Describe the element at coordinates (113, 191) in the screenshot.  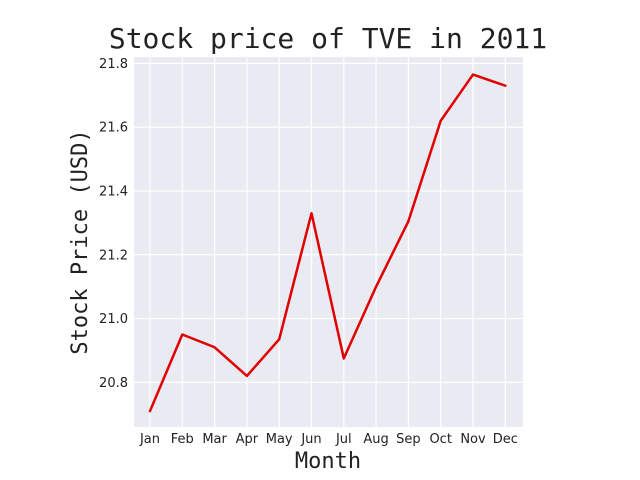
I see `y-tick-label: 21.4` at that location.